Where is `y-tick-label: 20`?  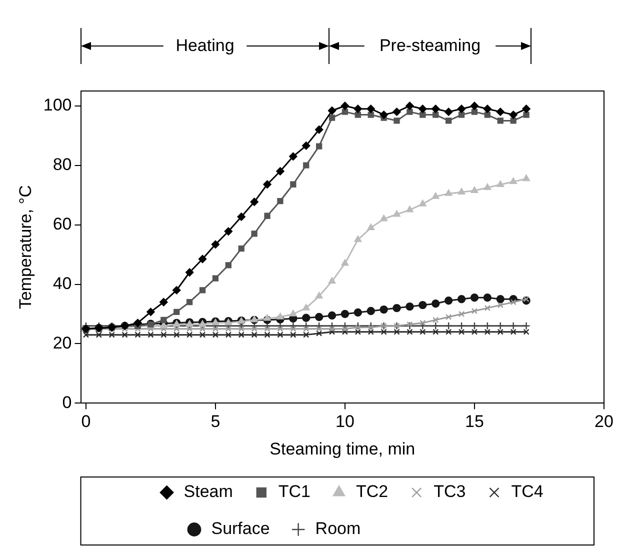 y-tick-label: 20 is located at coordinates (62, 342).